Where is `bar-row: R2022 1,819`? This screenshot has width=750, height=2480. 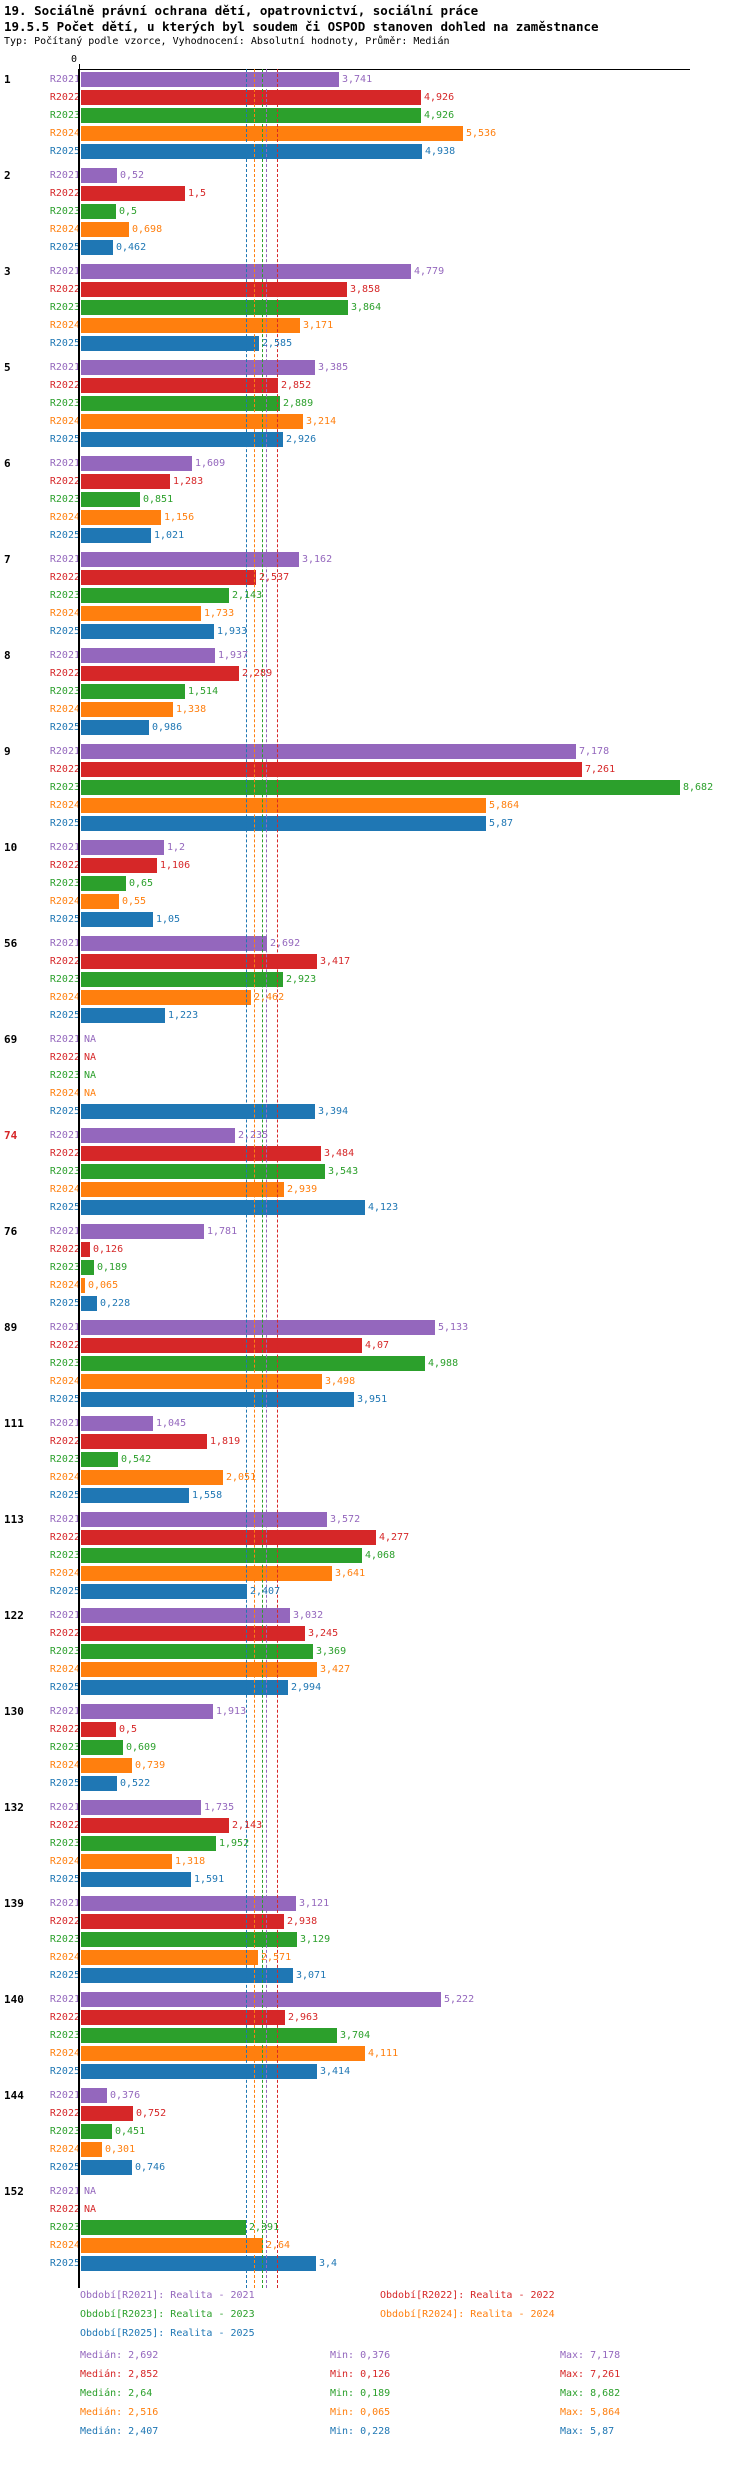 bar-row: R2022 1,819 is located at coordinates (392, 1441).